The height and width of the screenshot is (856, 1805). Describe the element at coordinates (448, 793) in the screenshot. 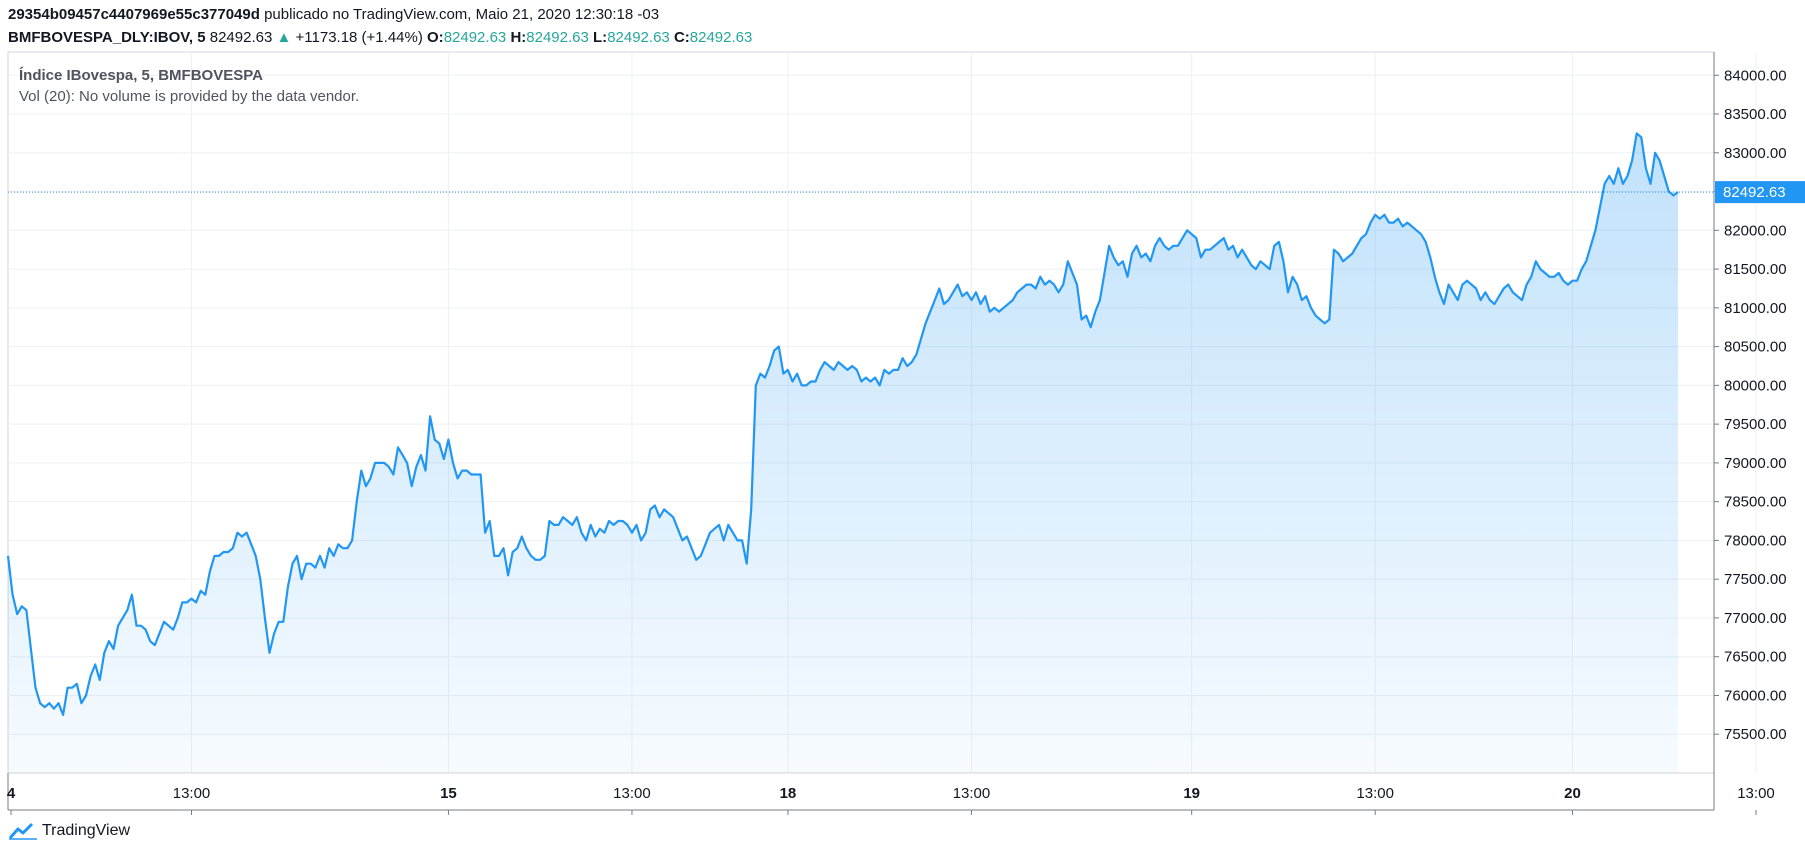

I see `x-tick-label: 15` at that location.